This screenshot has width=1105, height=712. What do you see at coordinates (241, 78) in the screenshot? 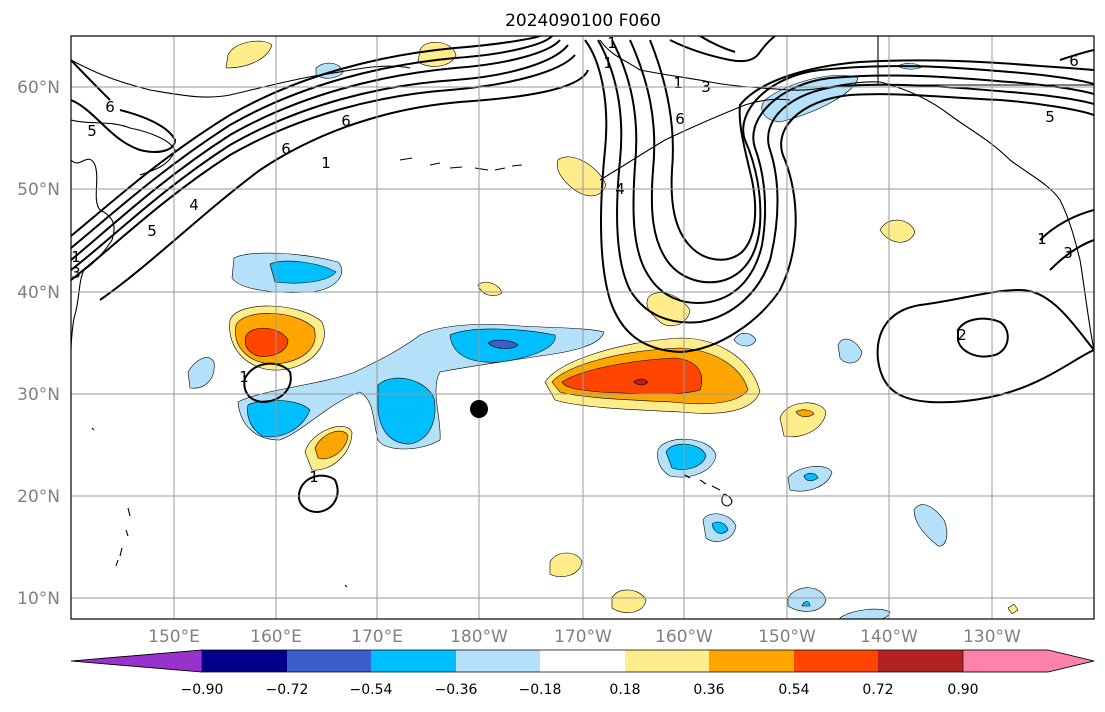
I see `coastline-siberia` at bounding box center [241, 78].